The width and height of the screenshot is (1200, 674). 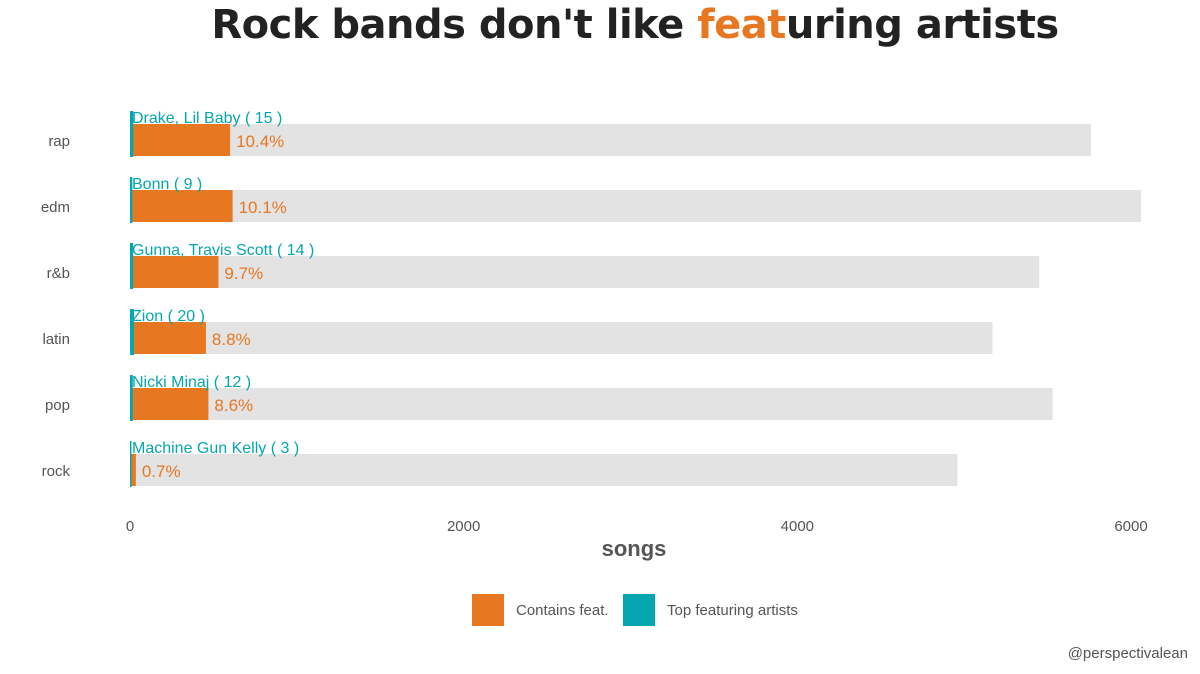 What do you see at coordinates (167, 184) in the screenshot?
I see `artist-label: Bonn ( 9 )` at bounding box center [167, 184].